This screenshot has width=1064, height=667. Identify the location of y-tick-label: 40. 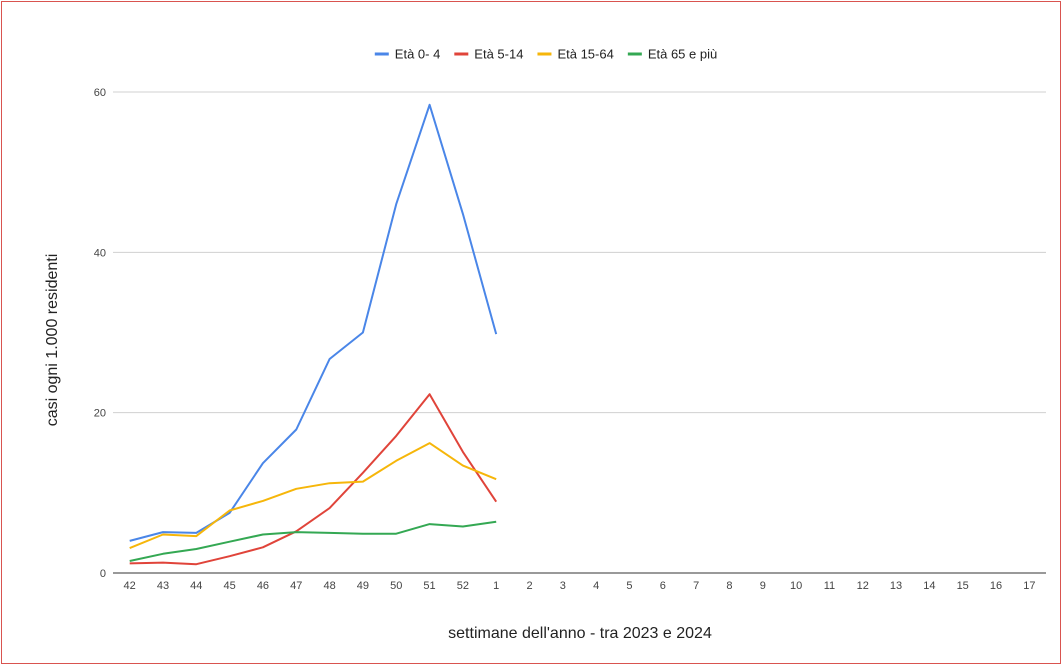
(100, 253).